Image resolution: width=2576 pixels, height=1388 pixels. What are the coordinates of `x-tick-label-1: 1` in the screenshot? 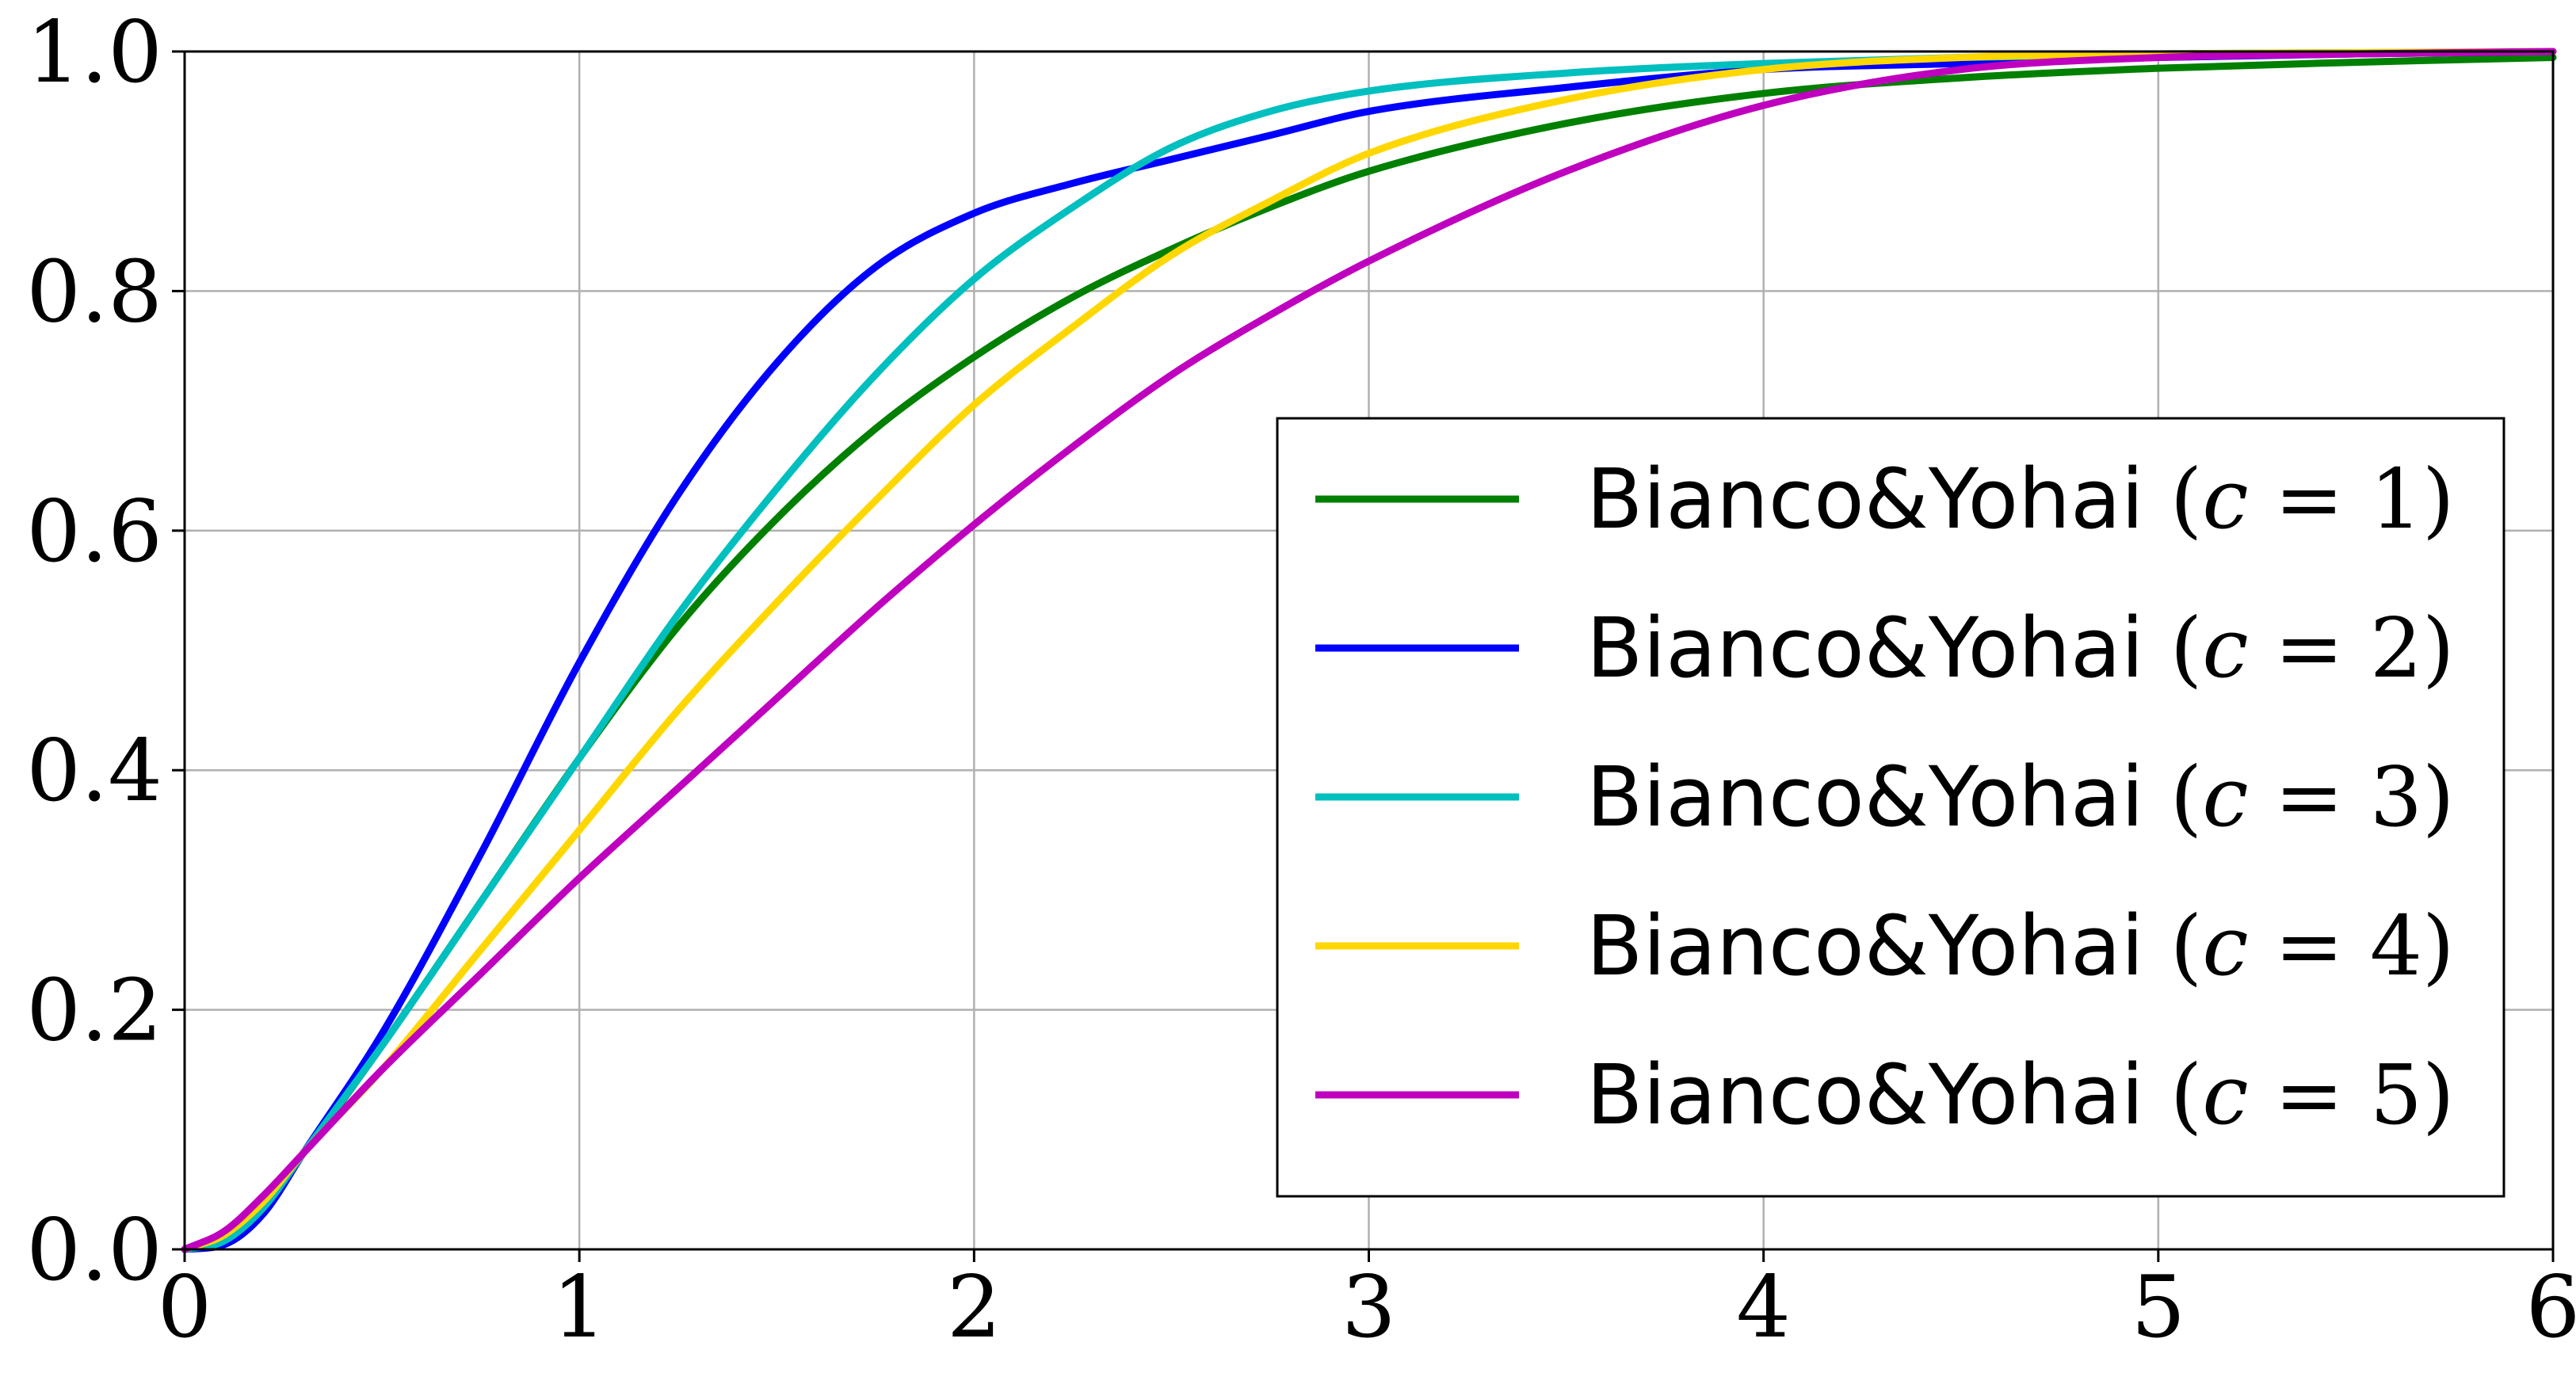 It's located at (579, 1307).